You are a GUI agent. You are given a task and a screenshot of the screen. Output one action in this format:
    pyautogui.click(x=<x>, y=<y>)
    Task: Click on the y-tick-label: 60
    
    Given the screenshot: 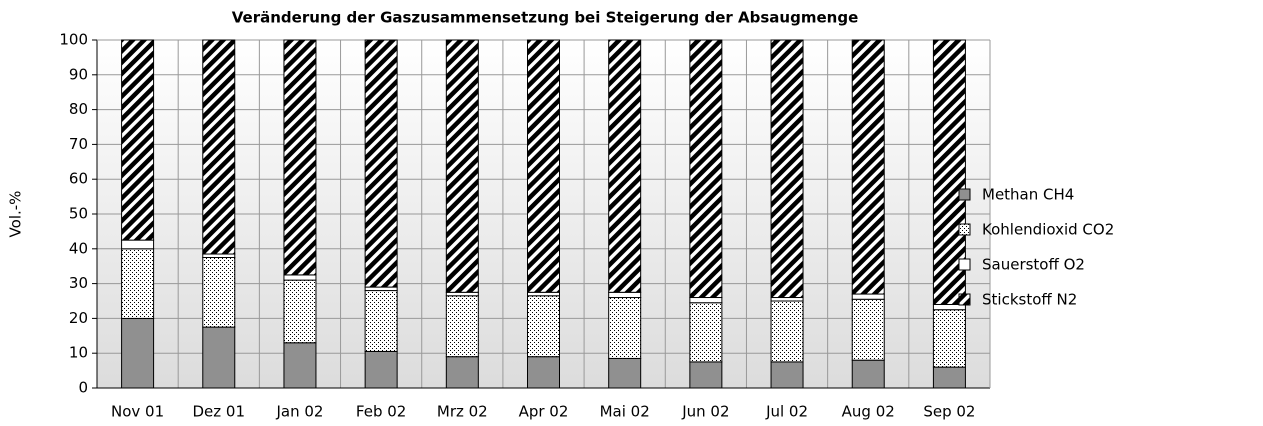 What is the action you would take?
    pyautogui.click(x=78, y=179)
    